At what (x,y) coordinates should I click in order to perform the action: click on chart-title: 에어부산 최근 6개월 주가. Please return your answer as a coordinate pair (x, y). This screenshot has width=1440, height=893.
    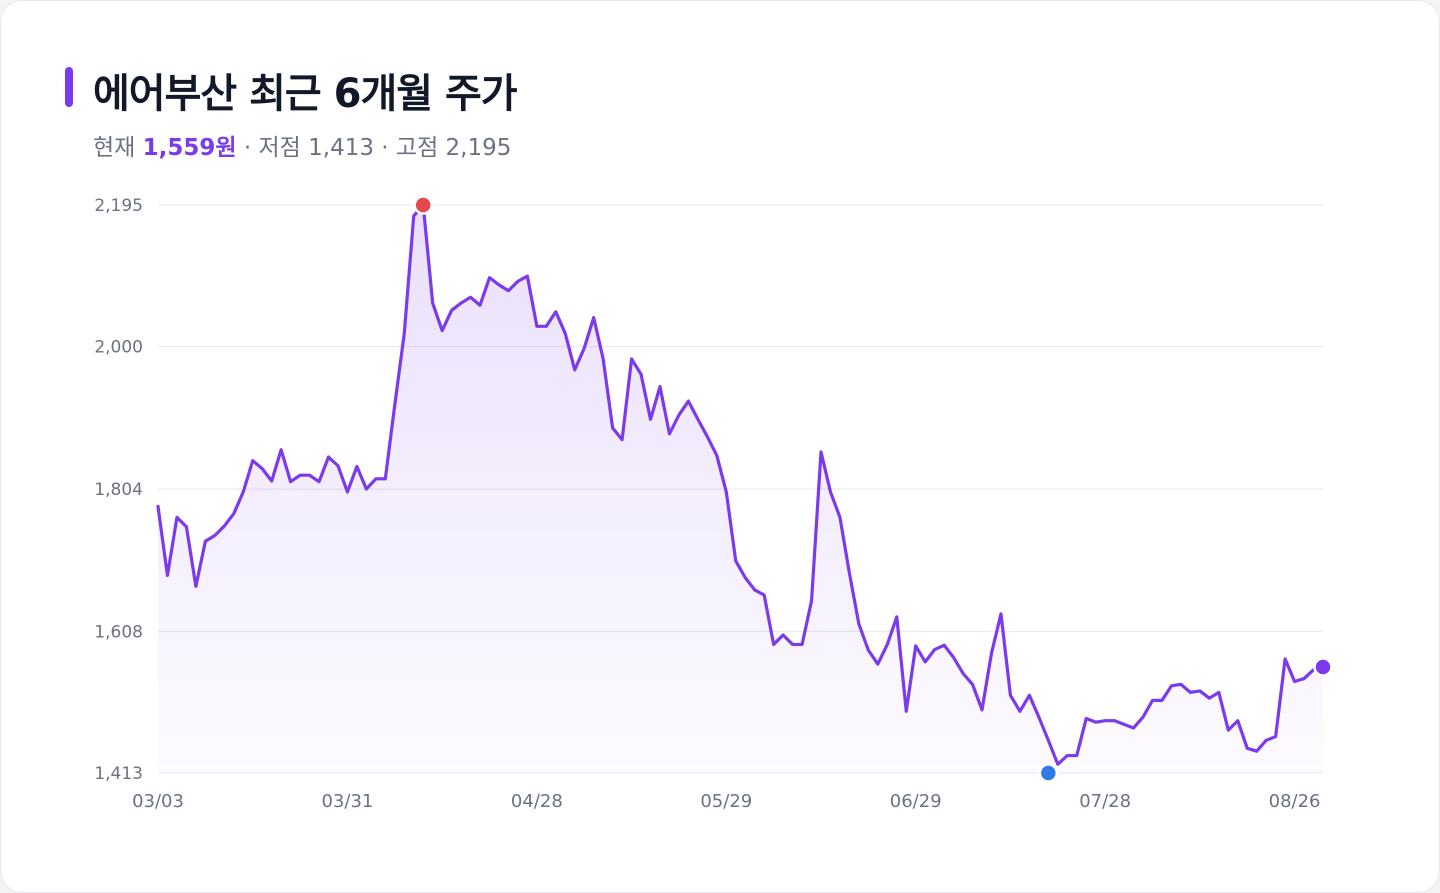
    Looking at the image, I should click on (305, 94).